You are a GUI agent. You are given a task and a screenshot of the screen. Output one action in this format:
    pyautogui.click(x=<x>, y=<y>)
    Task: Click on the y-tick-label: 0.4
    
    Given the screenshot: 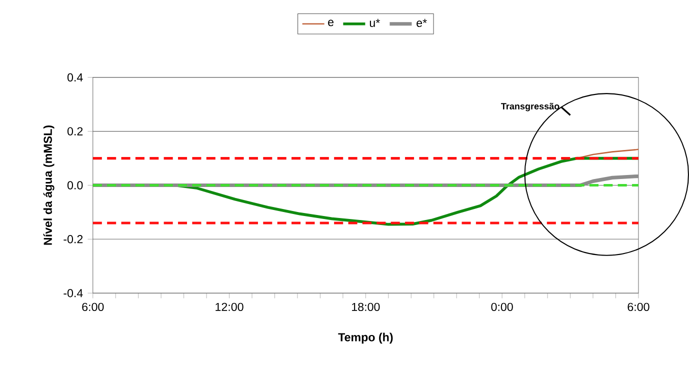 What is the action you would take?
    pyautogui.click(x=75, y=77)
    